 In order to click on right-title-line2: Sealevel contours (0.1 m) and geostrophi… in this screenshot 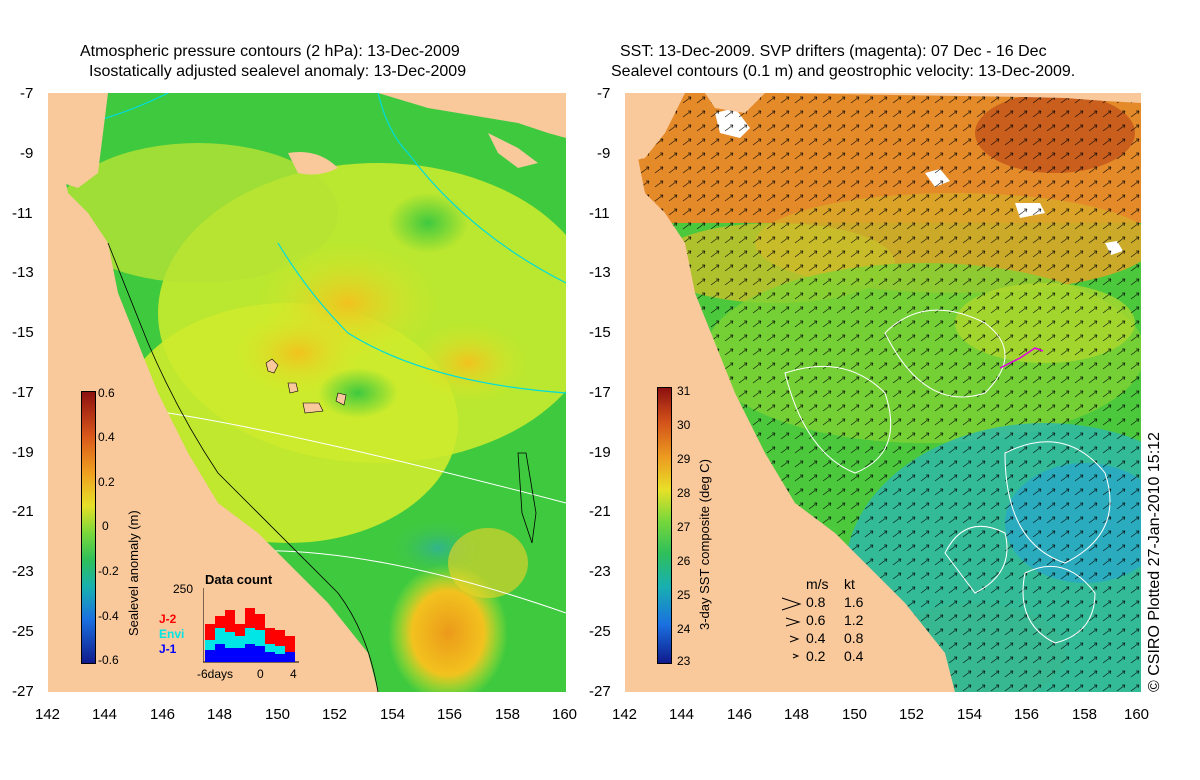, I will do `click(843, 71)`.